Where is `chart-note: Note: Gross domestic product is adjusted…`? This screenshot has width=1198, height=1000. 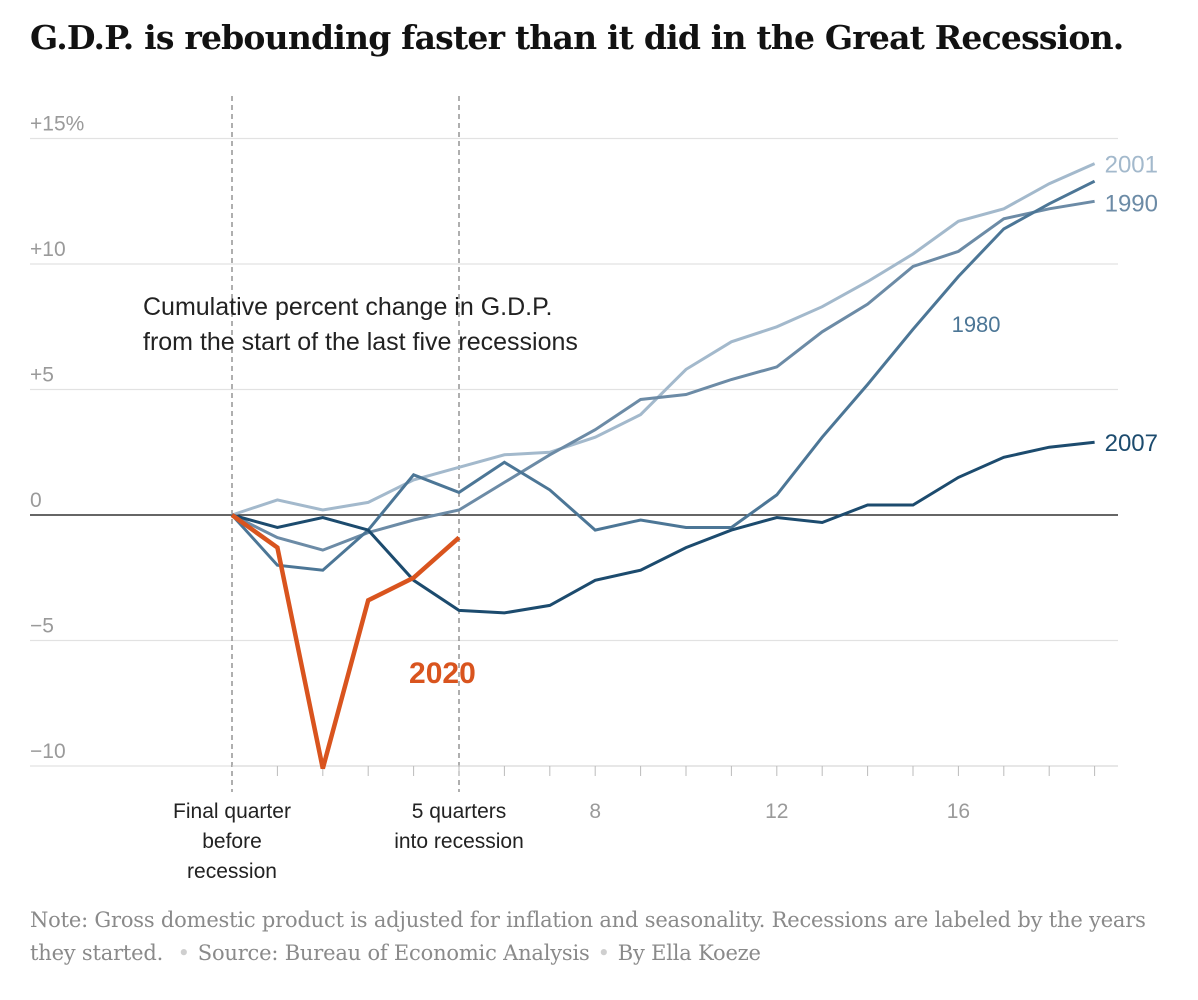
chart-note: Note: Gross domestic product is adjusted… is located at coordinates (600, 937).